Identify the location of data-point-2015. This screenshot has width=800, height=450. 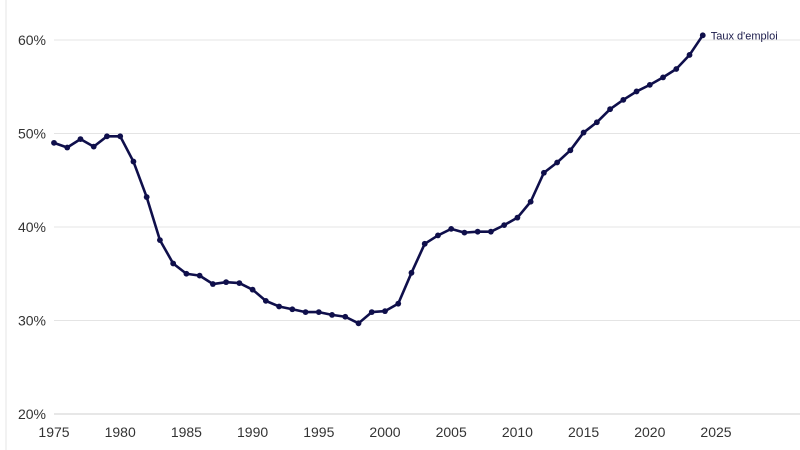
(583, 132).